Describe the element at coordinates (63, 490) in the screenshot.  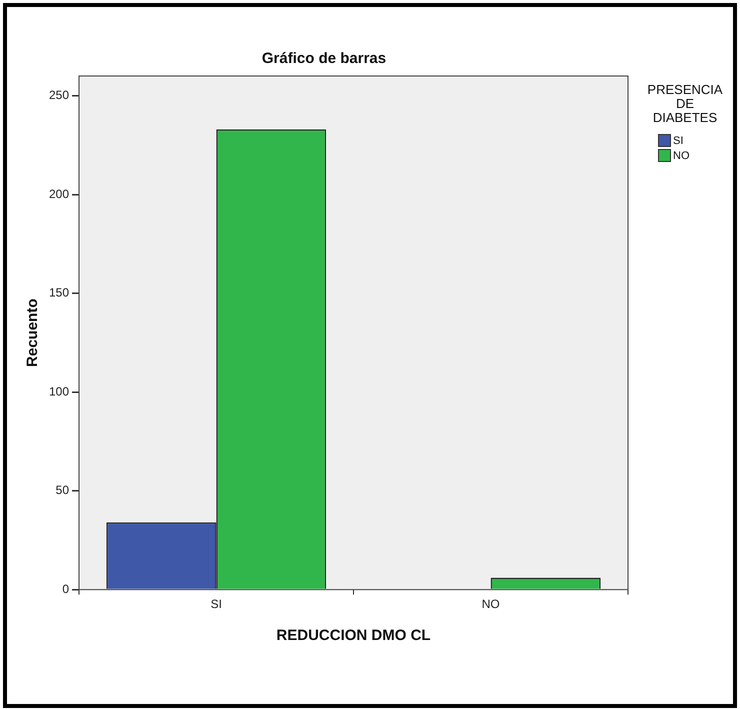
I see `y-tick-label: 50` at that location.